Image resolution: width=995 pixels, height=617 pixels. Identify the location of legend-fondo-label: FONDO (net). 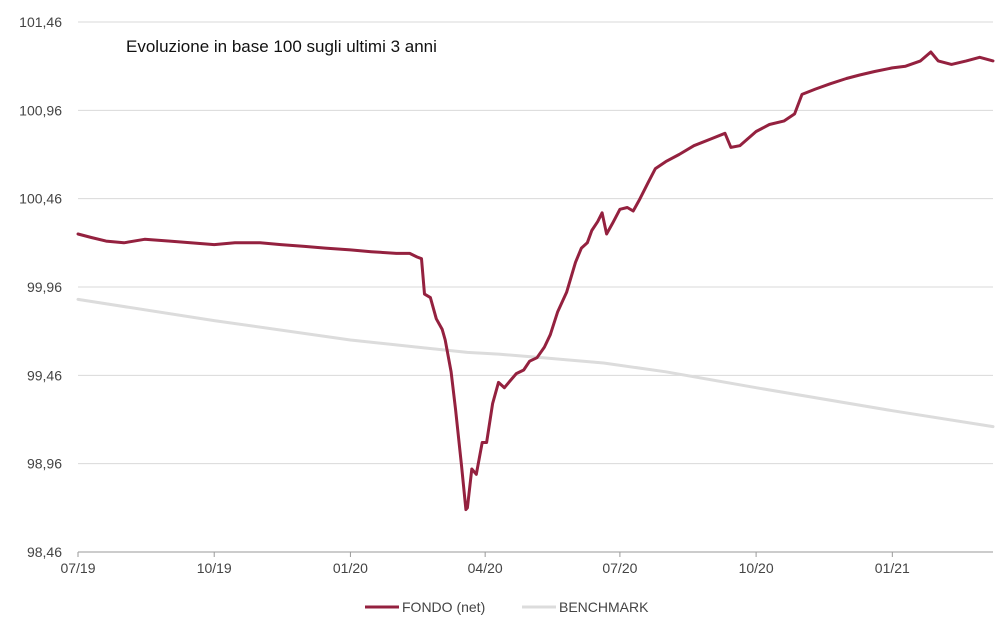
(443, 607).